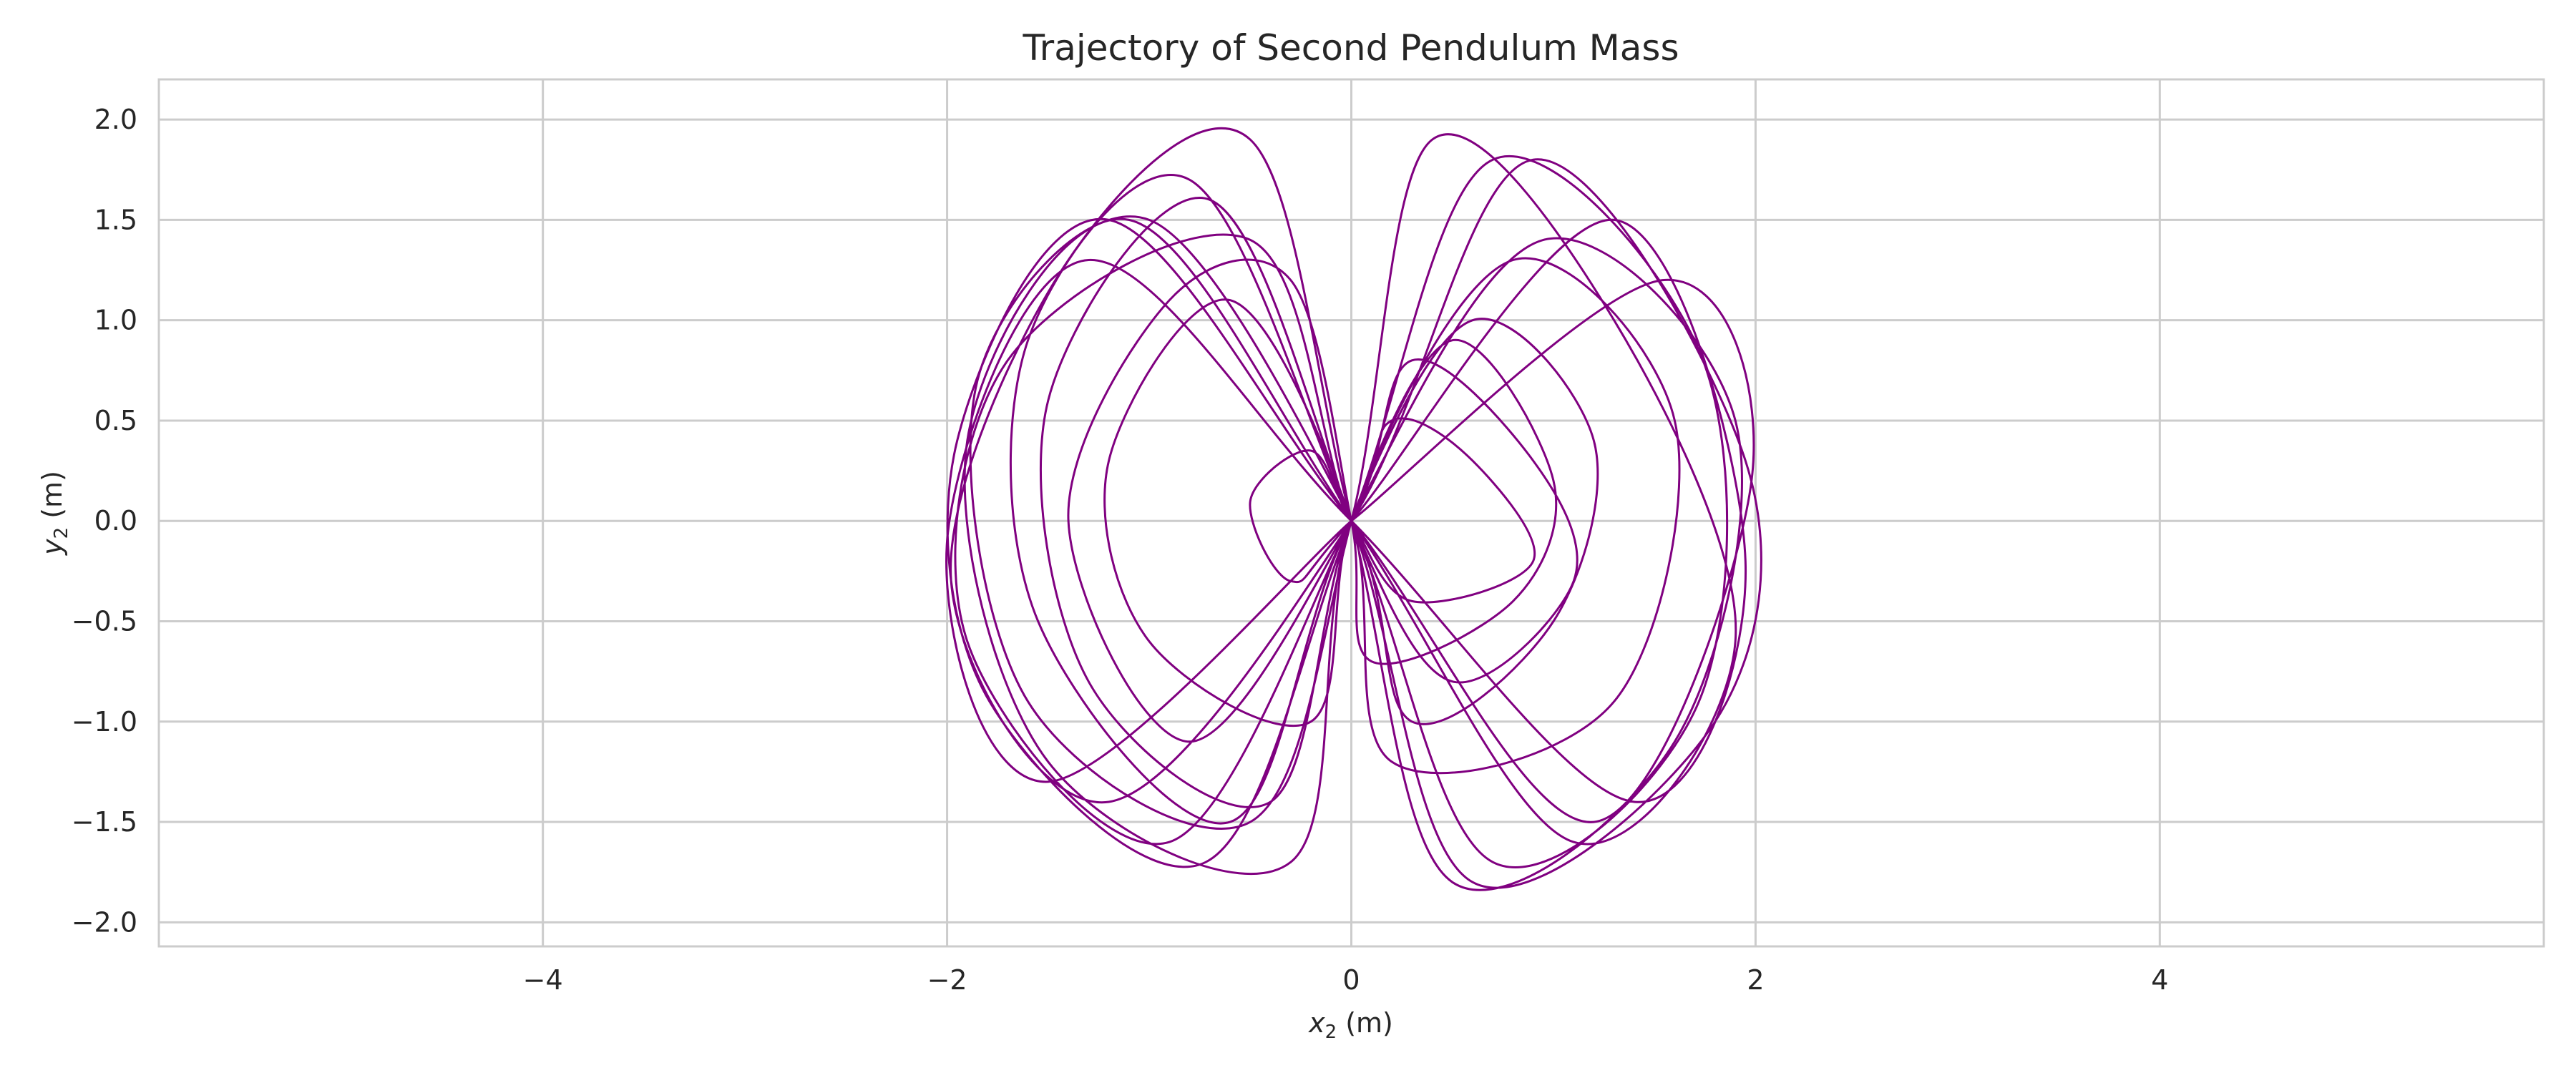 This screenshot has height=1073, width=2576. Describe the element at coordinates (1755, 980) in the screenshot. I see `x-tick-label: 2` at that location.